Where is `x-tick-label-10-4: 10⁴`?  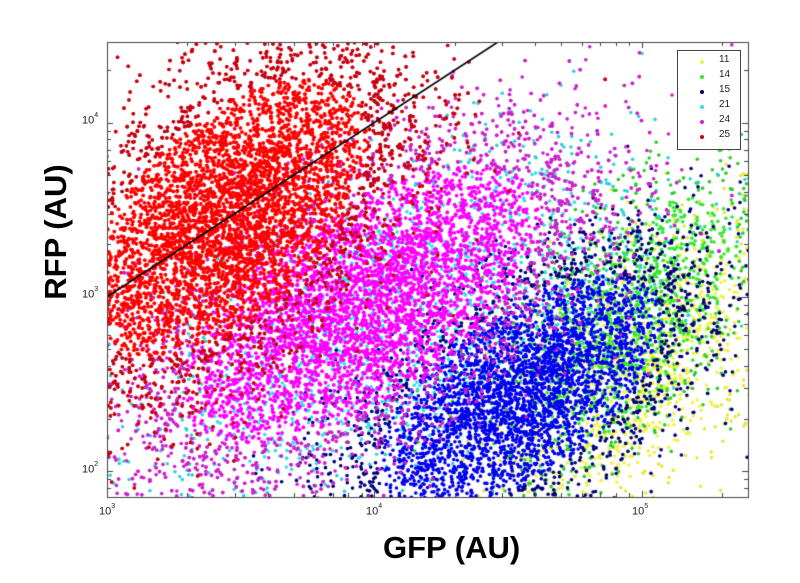
x-tick-label-10-4: 10⁴ is located at coordinates (374, 510).